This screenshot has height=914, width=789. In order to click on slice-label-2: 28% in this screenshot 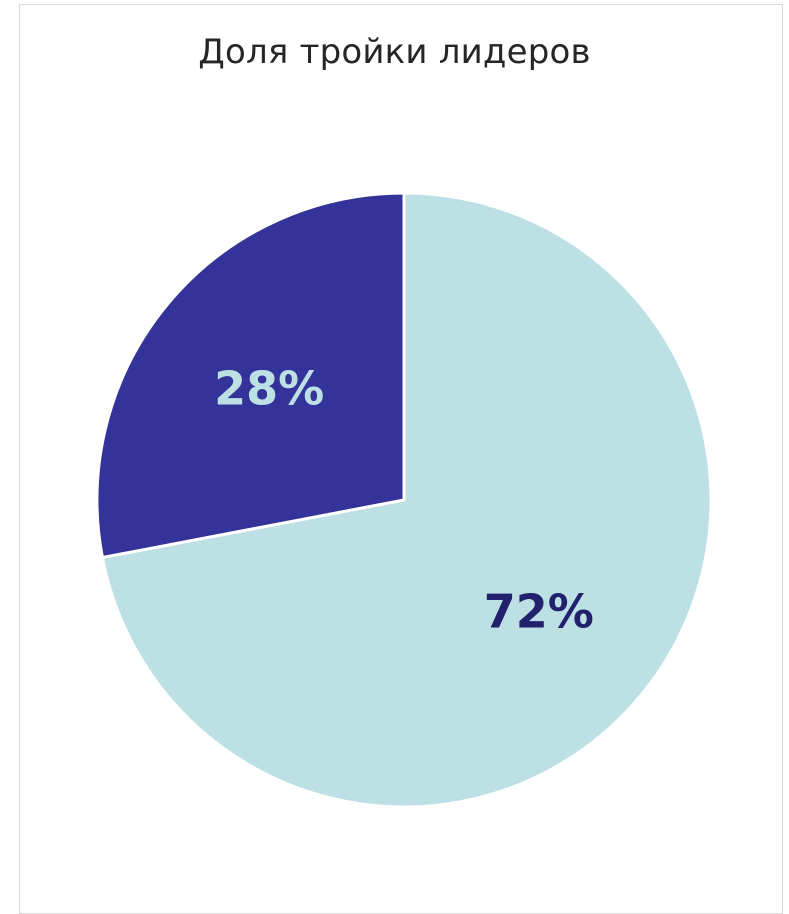, I will do `click(269, 388)`.